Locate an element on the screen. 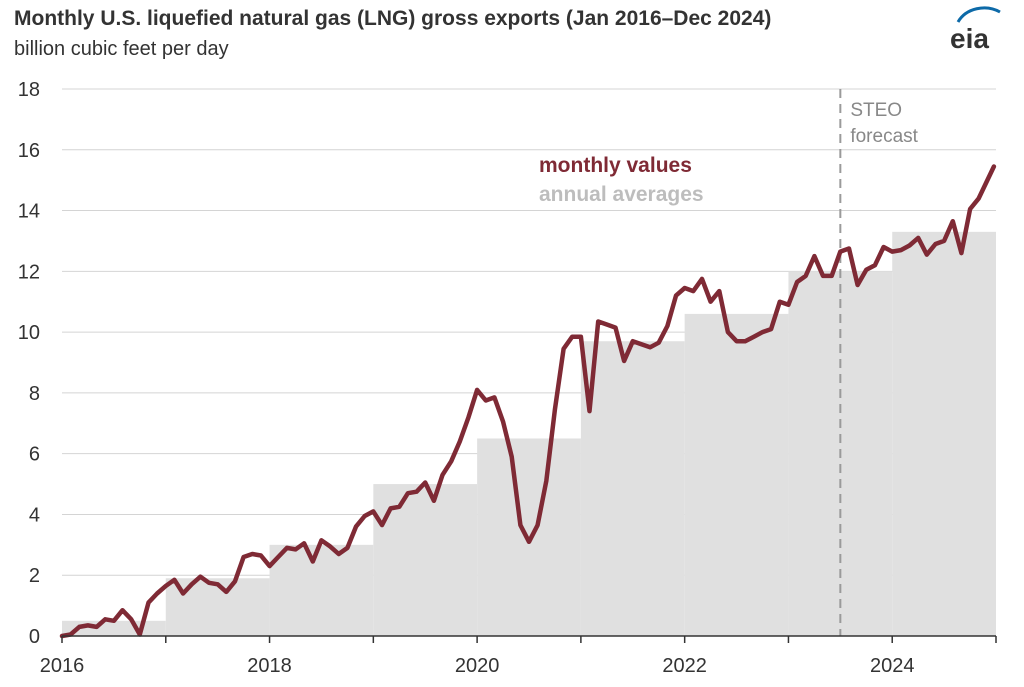 Image resolution: width=1024 pixels, height=687 pixels. chart-subtitle: billion cubic feet per day is located at coordinates (121, 49).